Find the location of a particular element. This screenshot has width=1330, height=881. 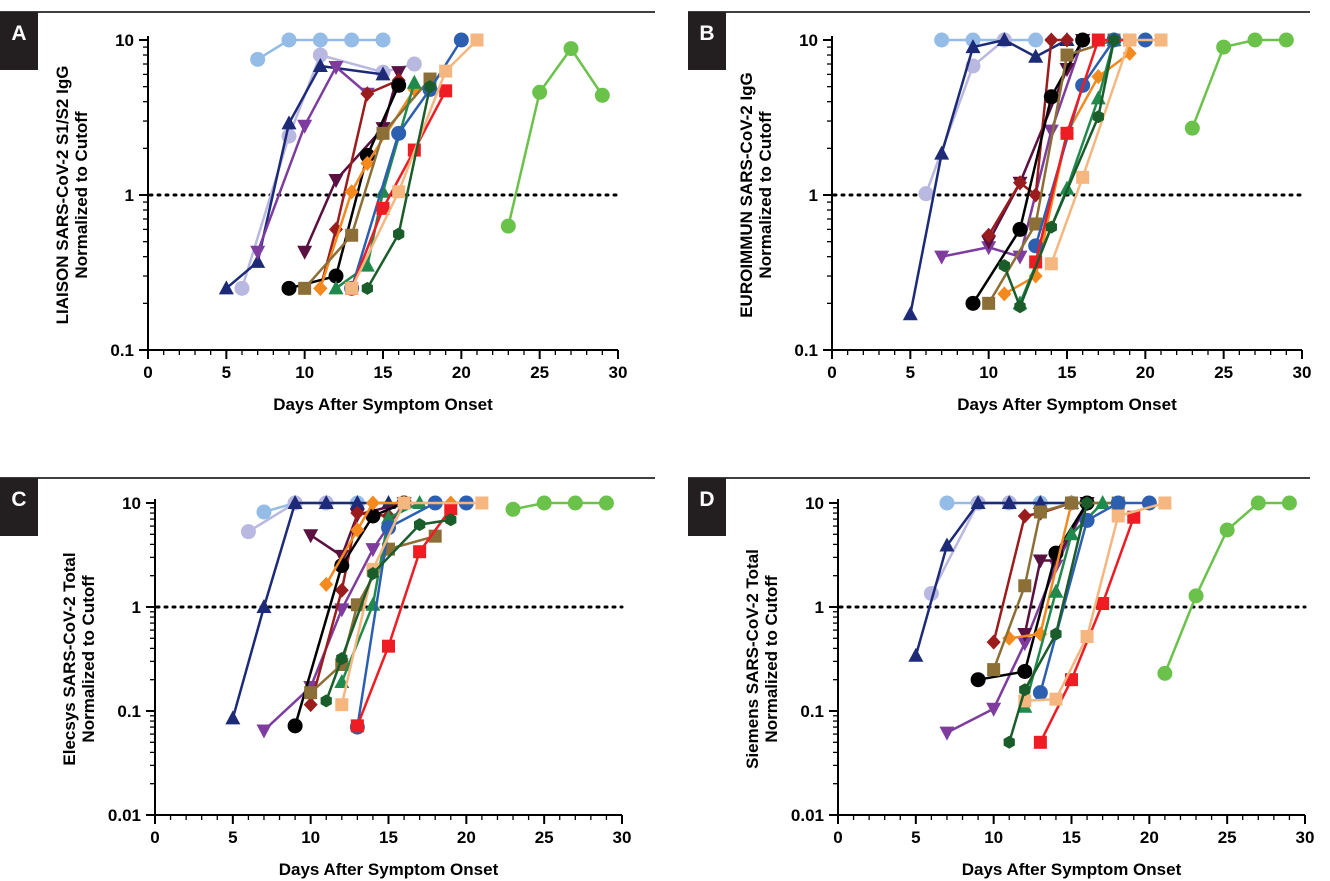

x-tick-label: 25 is located at coordinates (1227, 837).